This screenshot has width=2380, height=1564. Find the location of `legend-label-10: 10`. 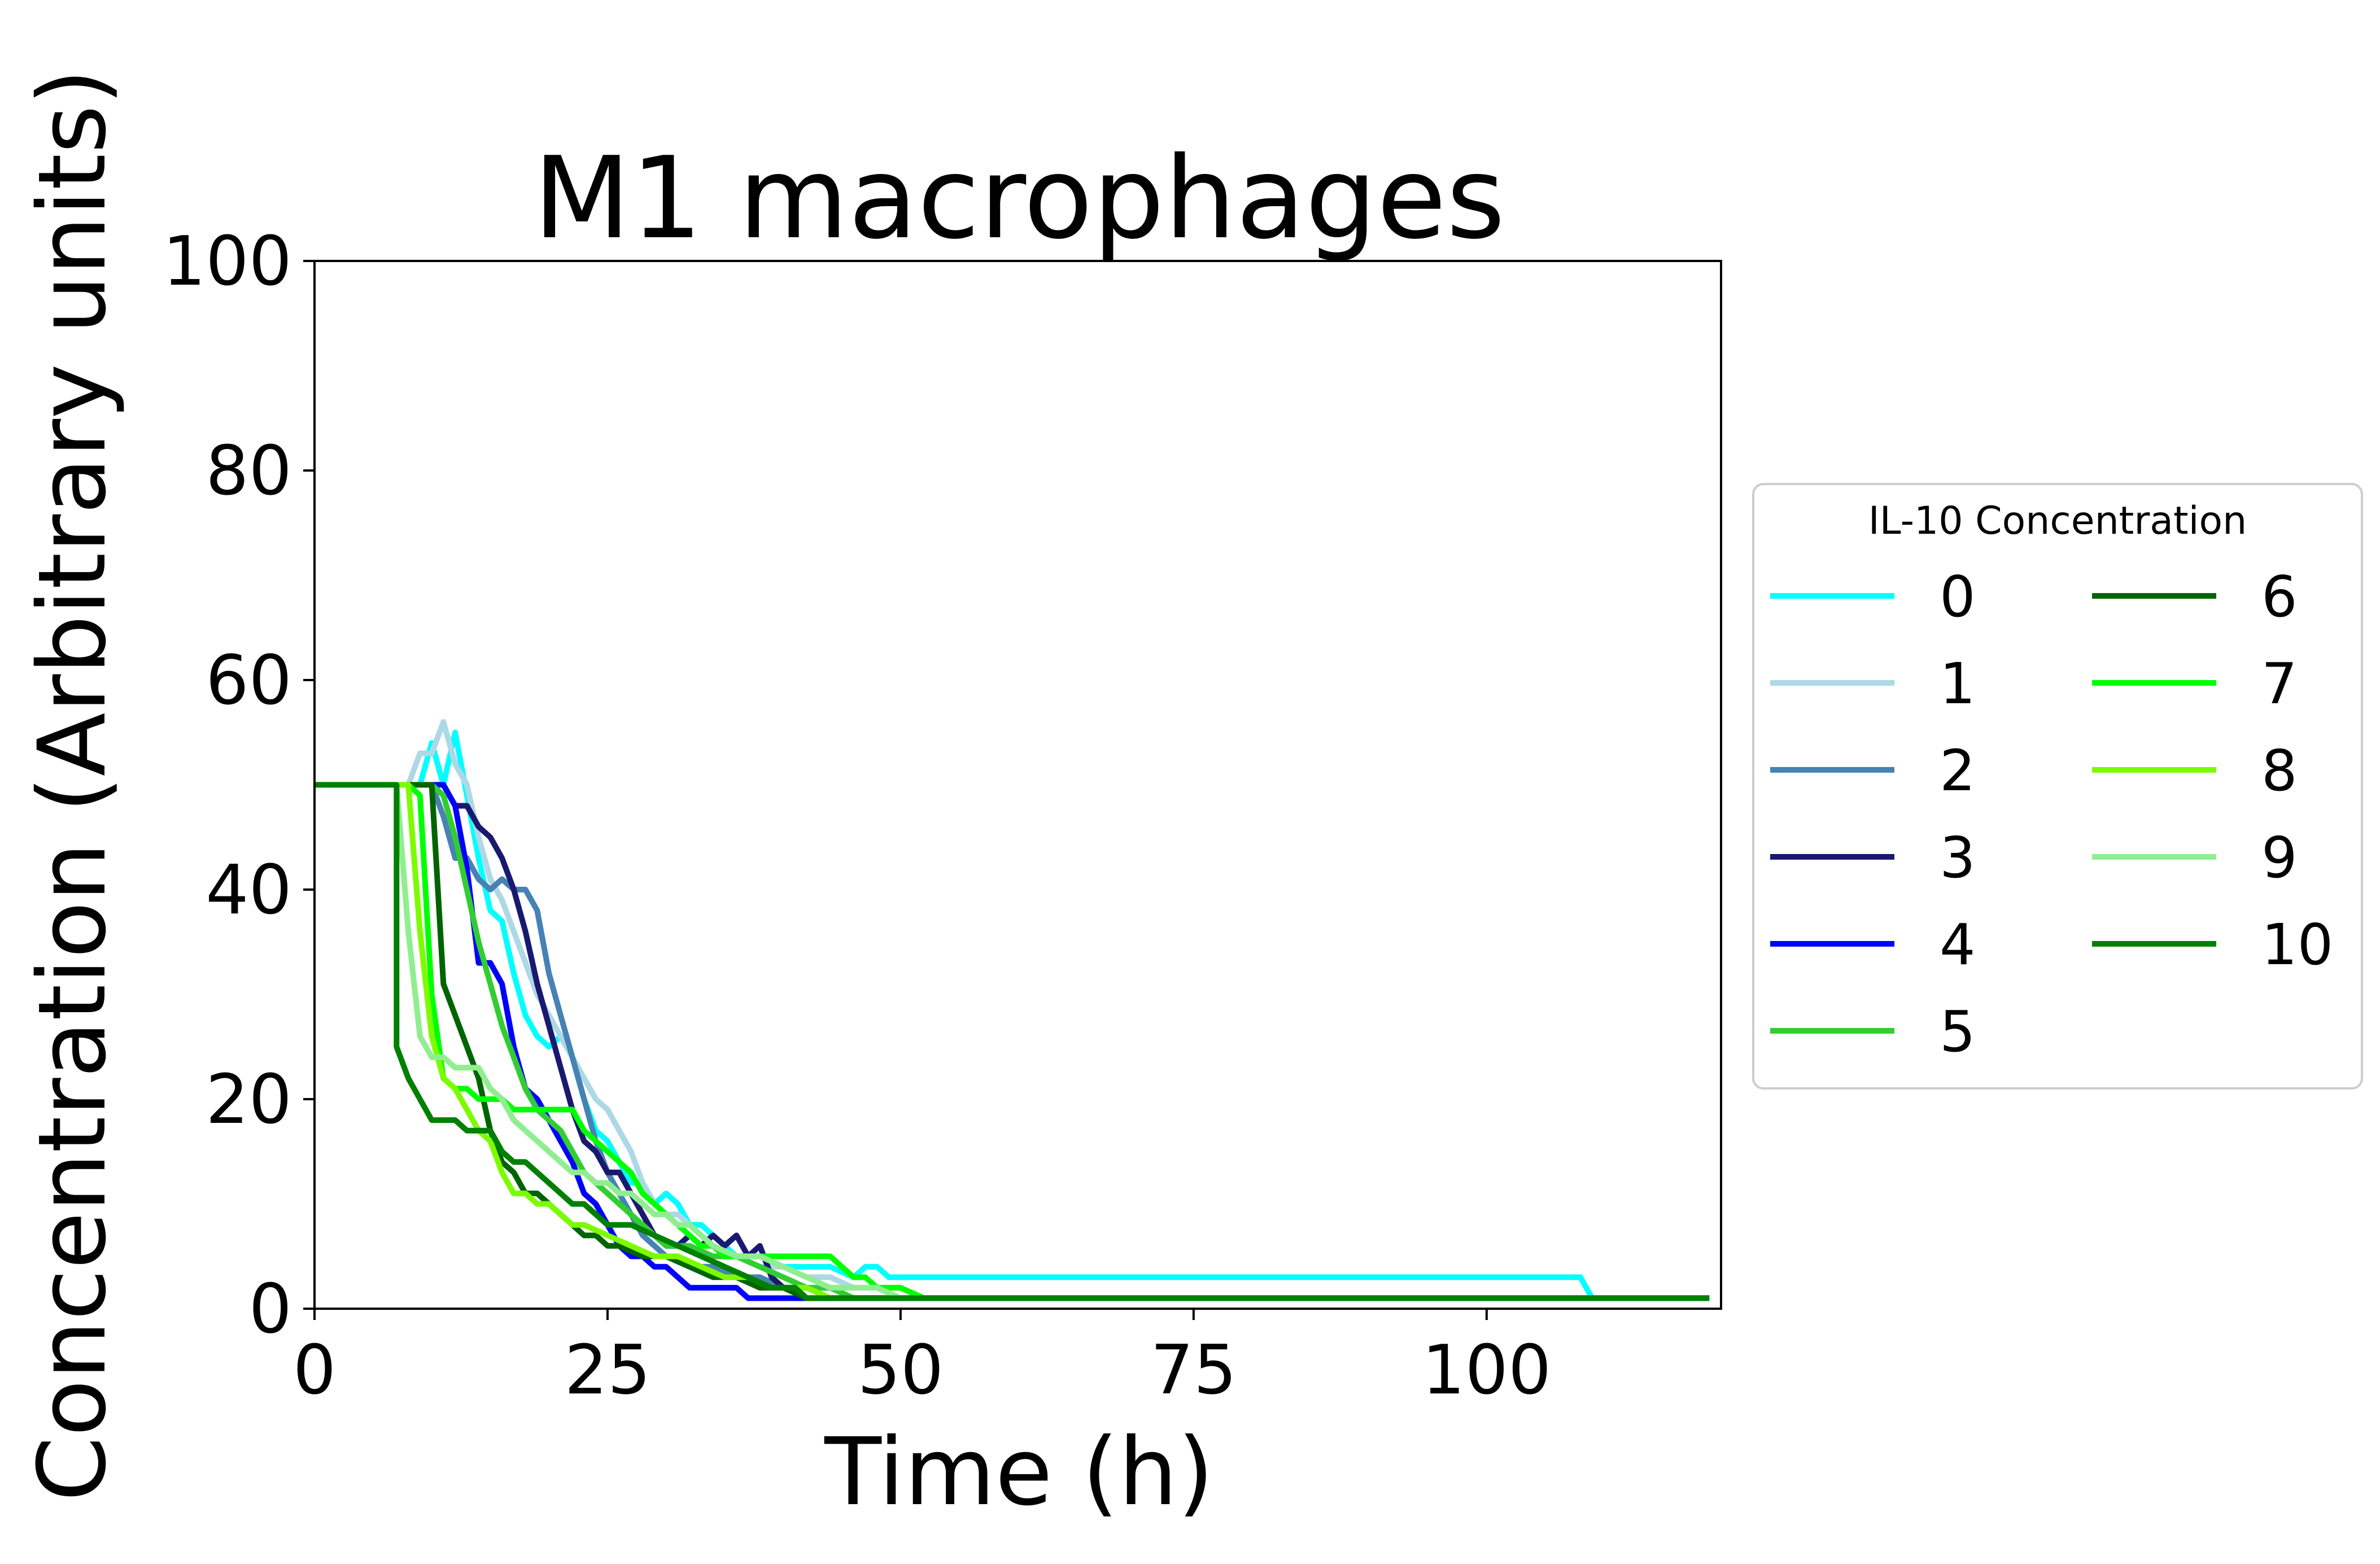

legend-label-10: 10 is located at coordinates (2297, 945).